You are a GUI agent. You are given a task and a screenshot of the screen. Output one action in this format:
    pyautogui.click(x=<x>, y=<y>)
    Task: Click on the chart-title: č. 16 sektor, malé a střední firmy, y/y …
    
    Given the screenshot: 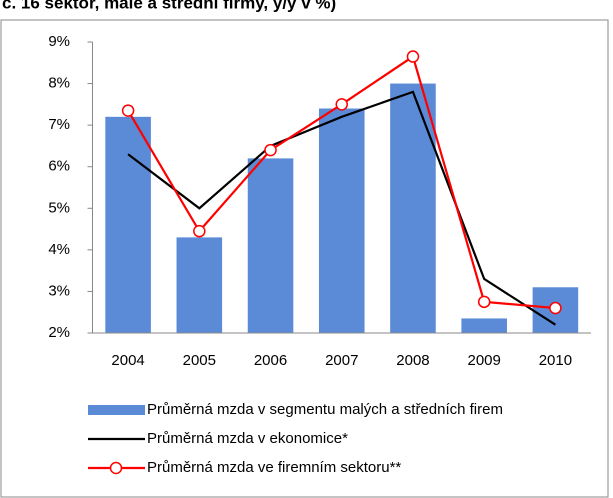 What is the action you would take?
    pyautogui.click(x=169, y=6)
    